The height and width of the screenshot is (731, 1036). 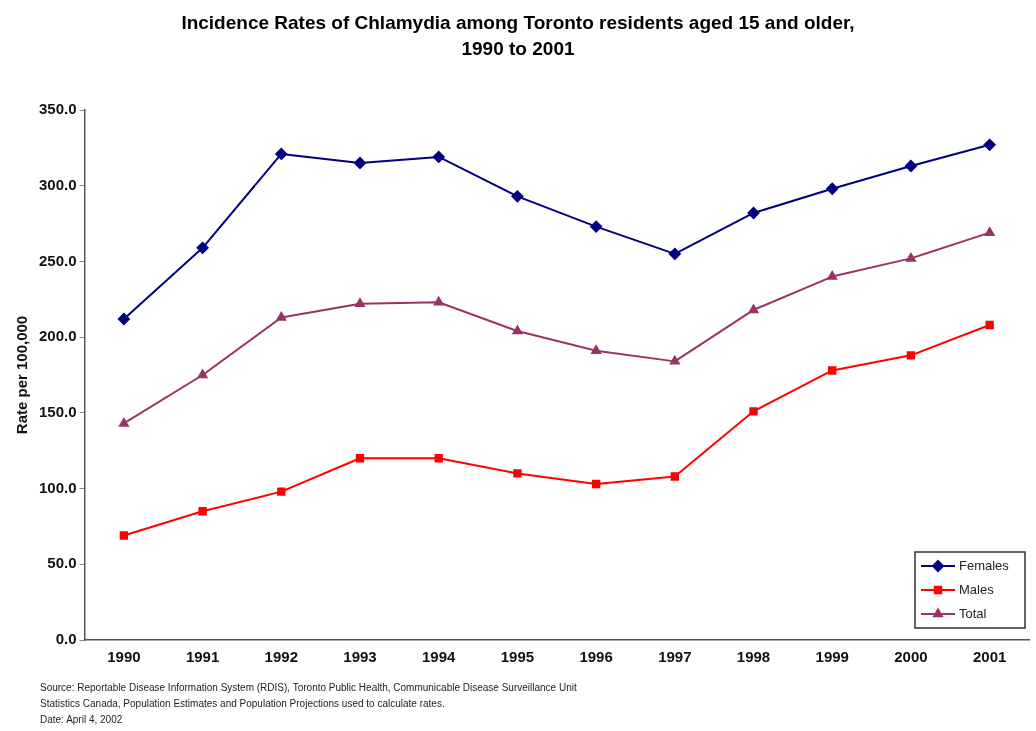 What do you see at coordinates (308, 688) in the screenshot?
I see `source-note: Source: Reportable Disease Information System (RDIS), Toronto Public Health, Communicable Disease Surveillance Unit` at bounding box center [308, 688].